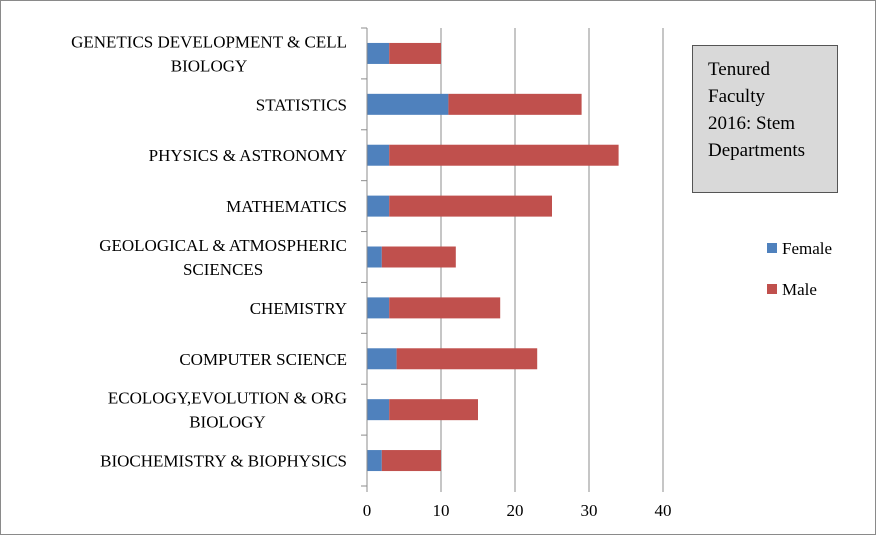  What do you see at coordinates (209, 41) in the screenshot?
I see `category-label: GENETICS DEVELOPMENT & CELL` at bounding box center [209, 41].